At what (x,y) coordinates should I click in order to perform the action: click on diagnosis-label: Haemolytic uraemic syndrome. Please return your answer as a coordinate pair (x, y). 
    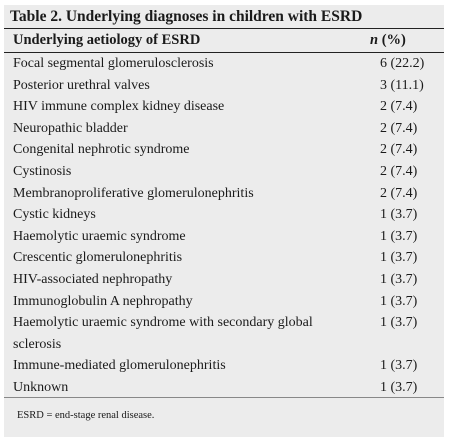
    Looking at the image, I should click on (99, 236).